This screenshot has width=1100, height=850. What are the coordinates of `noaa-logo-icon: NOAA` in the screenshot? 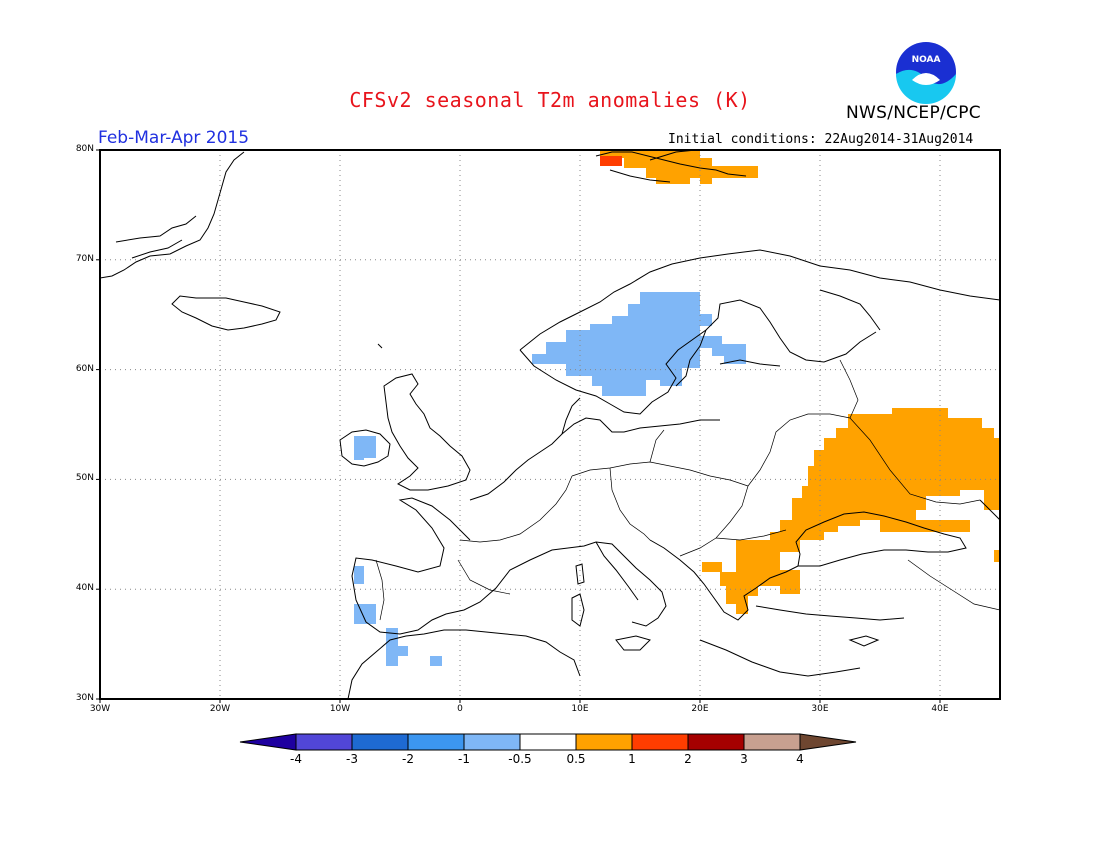 It's located at (926, 73).